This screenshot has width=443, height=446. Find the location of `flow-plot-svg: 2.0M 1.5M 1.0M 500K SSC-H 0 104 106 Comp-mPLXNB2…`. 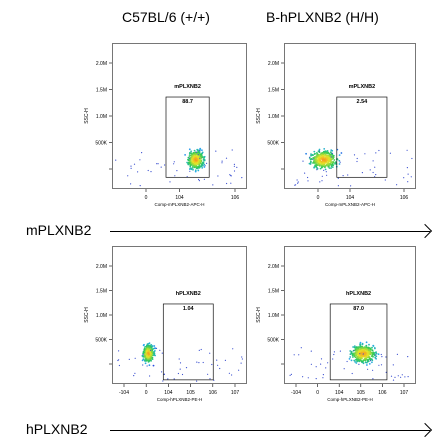

flow-plot-svg: 2.0M 1.5M 1.0M 500K SSC-H 0 104 106 Comp-mPLXNB2… is located at coordinates (336, 125).